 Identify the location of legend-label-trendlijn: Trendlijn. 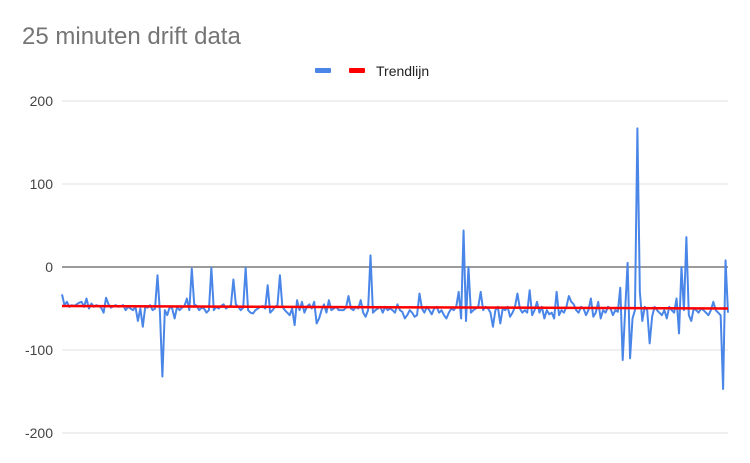
(402, 71).